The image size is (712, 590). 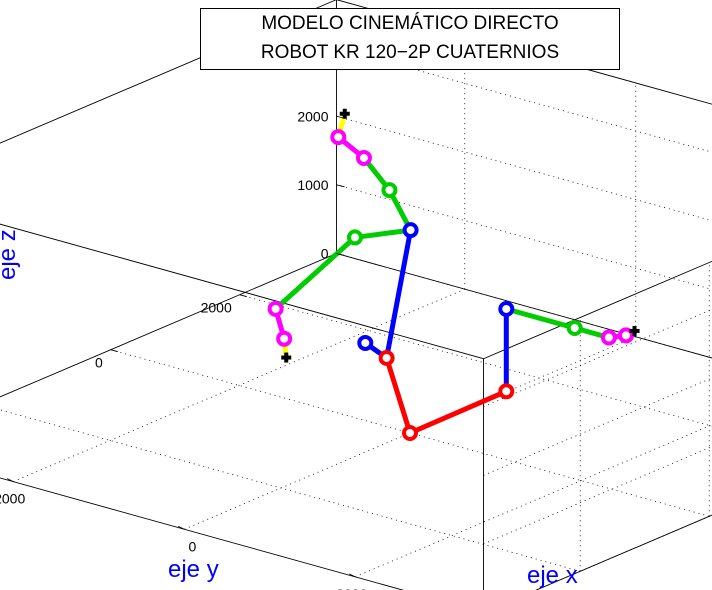 What do you see at coordinates (216, 308) in the screenshot?
I see `y-tick-label: 2000` at bounding box center [216, 308].